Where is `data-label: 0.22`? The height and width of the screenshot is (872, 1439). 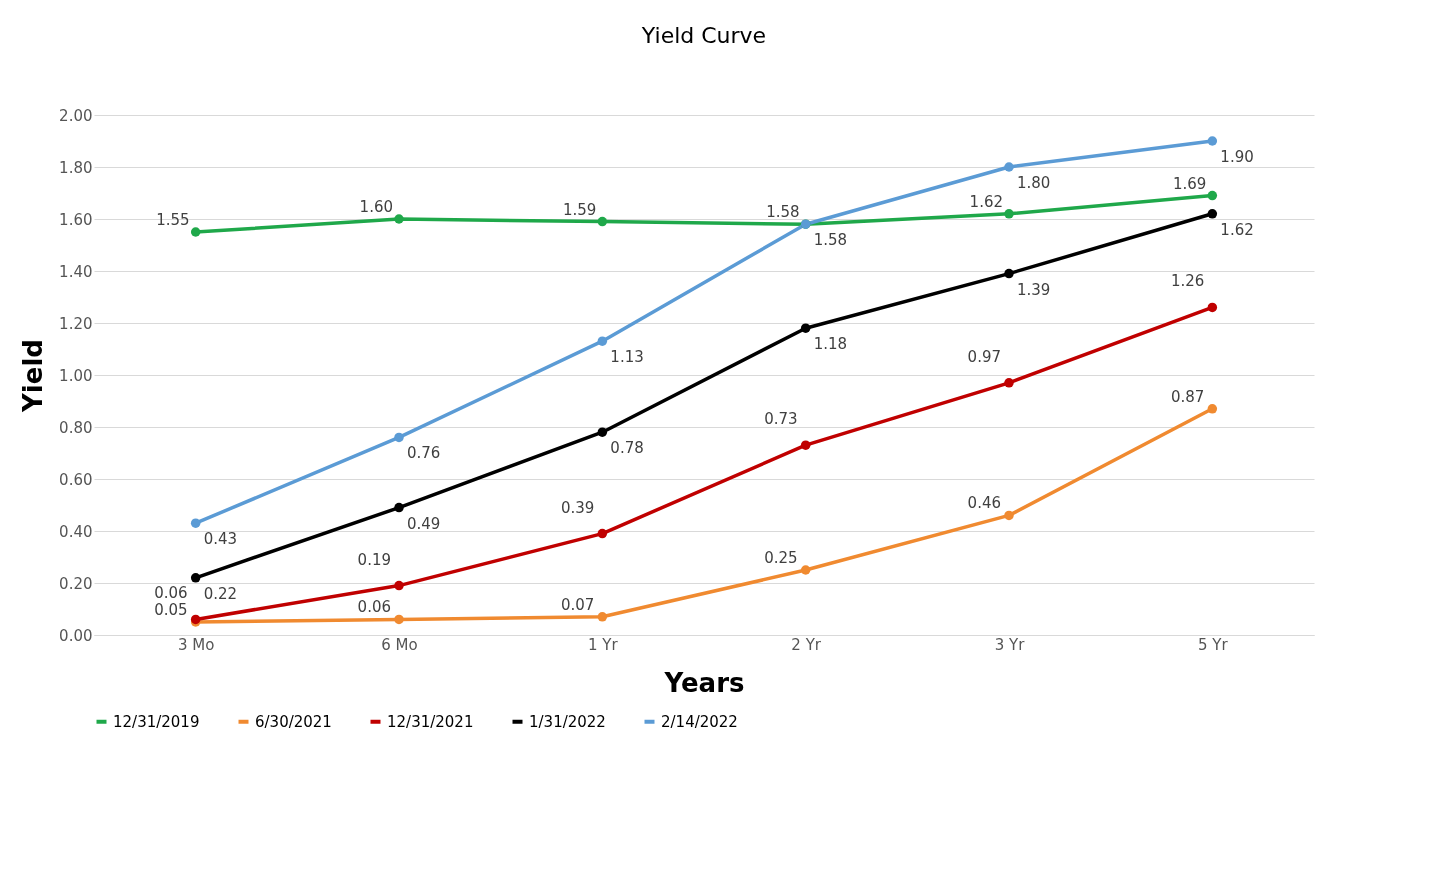
data-label: 0.22 is located at coordinates (220, 593).